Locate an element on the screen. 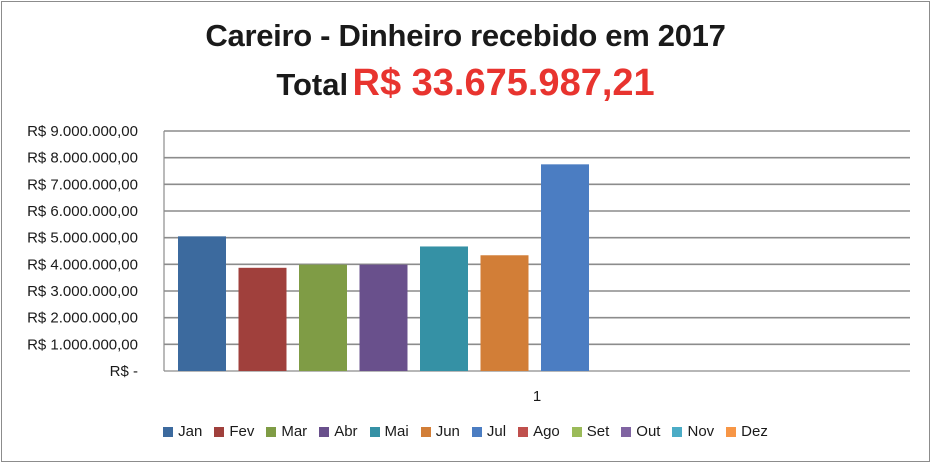 The height and width of the screenshot is (463, 931). legend-label: Ago is located at coordinates (546, 431).